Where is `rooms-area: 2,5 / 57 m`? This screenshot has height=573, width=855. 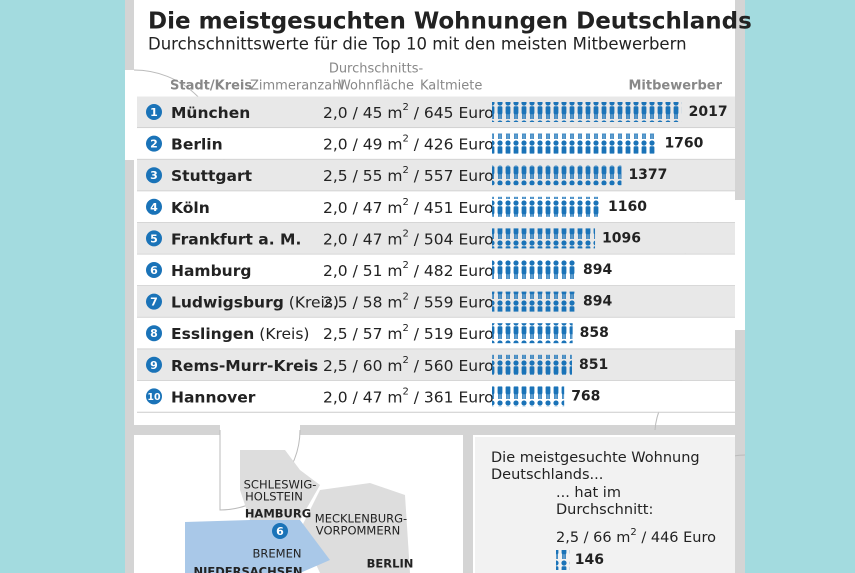 rooms-area: 2,5 / 57 m is located at coordinates (362, 334).